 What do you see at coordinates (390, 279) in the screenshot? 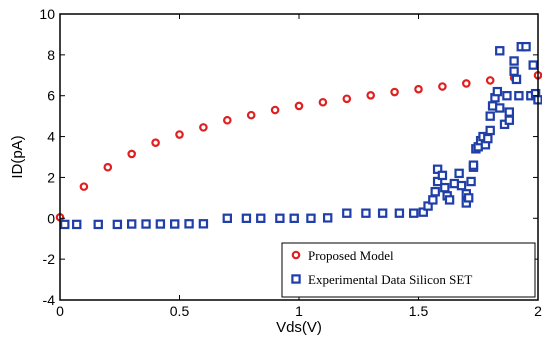
I see `legend-label-experimental-data: Experimental Data Silicon SET` at bounding box center [390, 279].